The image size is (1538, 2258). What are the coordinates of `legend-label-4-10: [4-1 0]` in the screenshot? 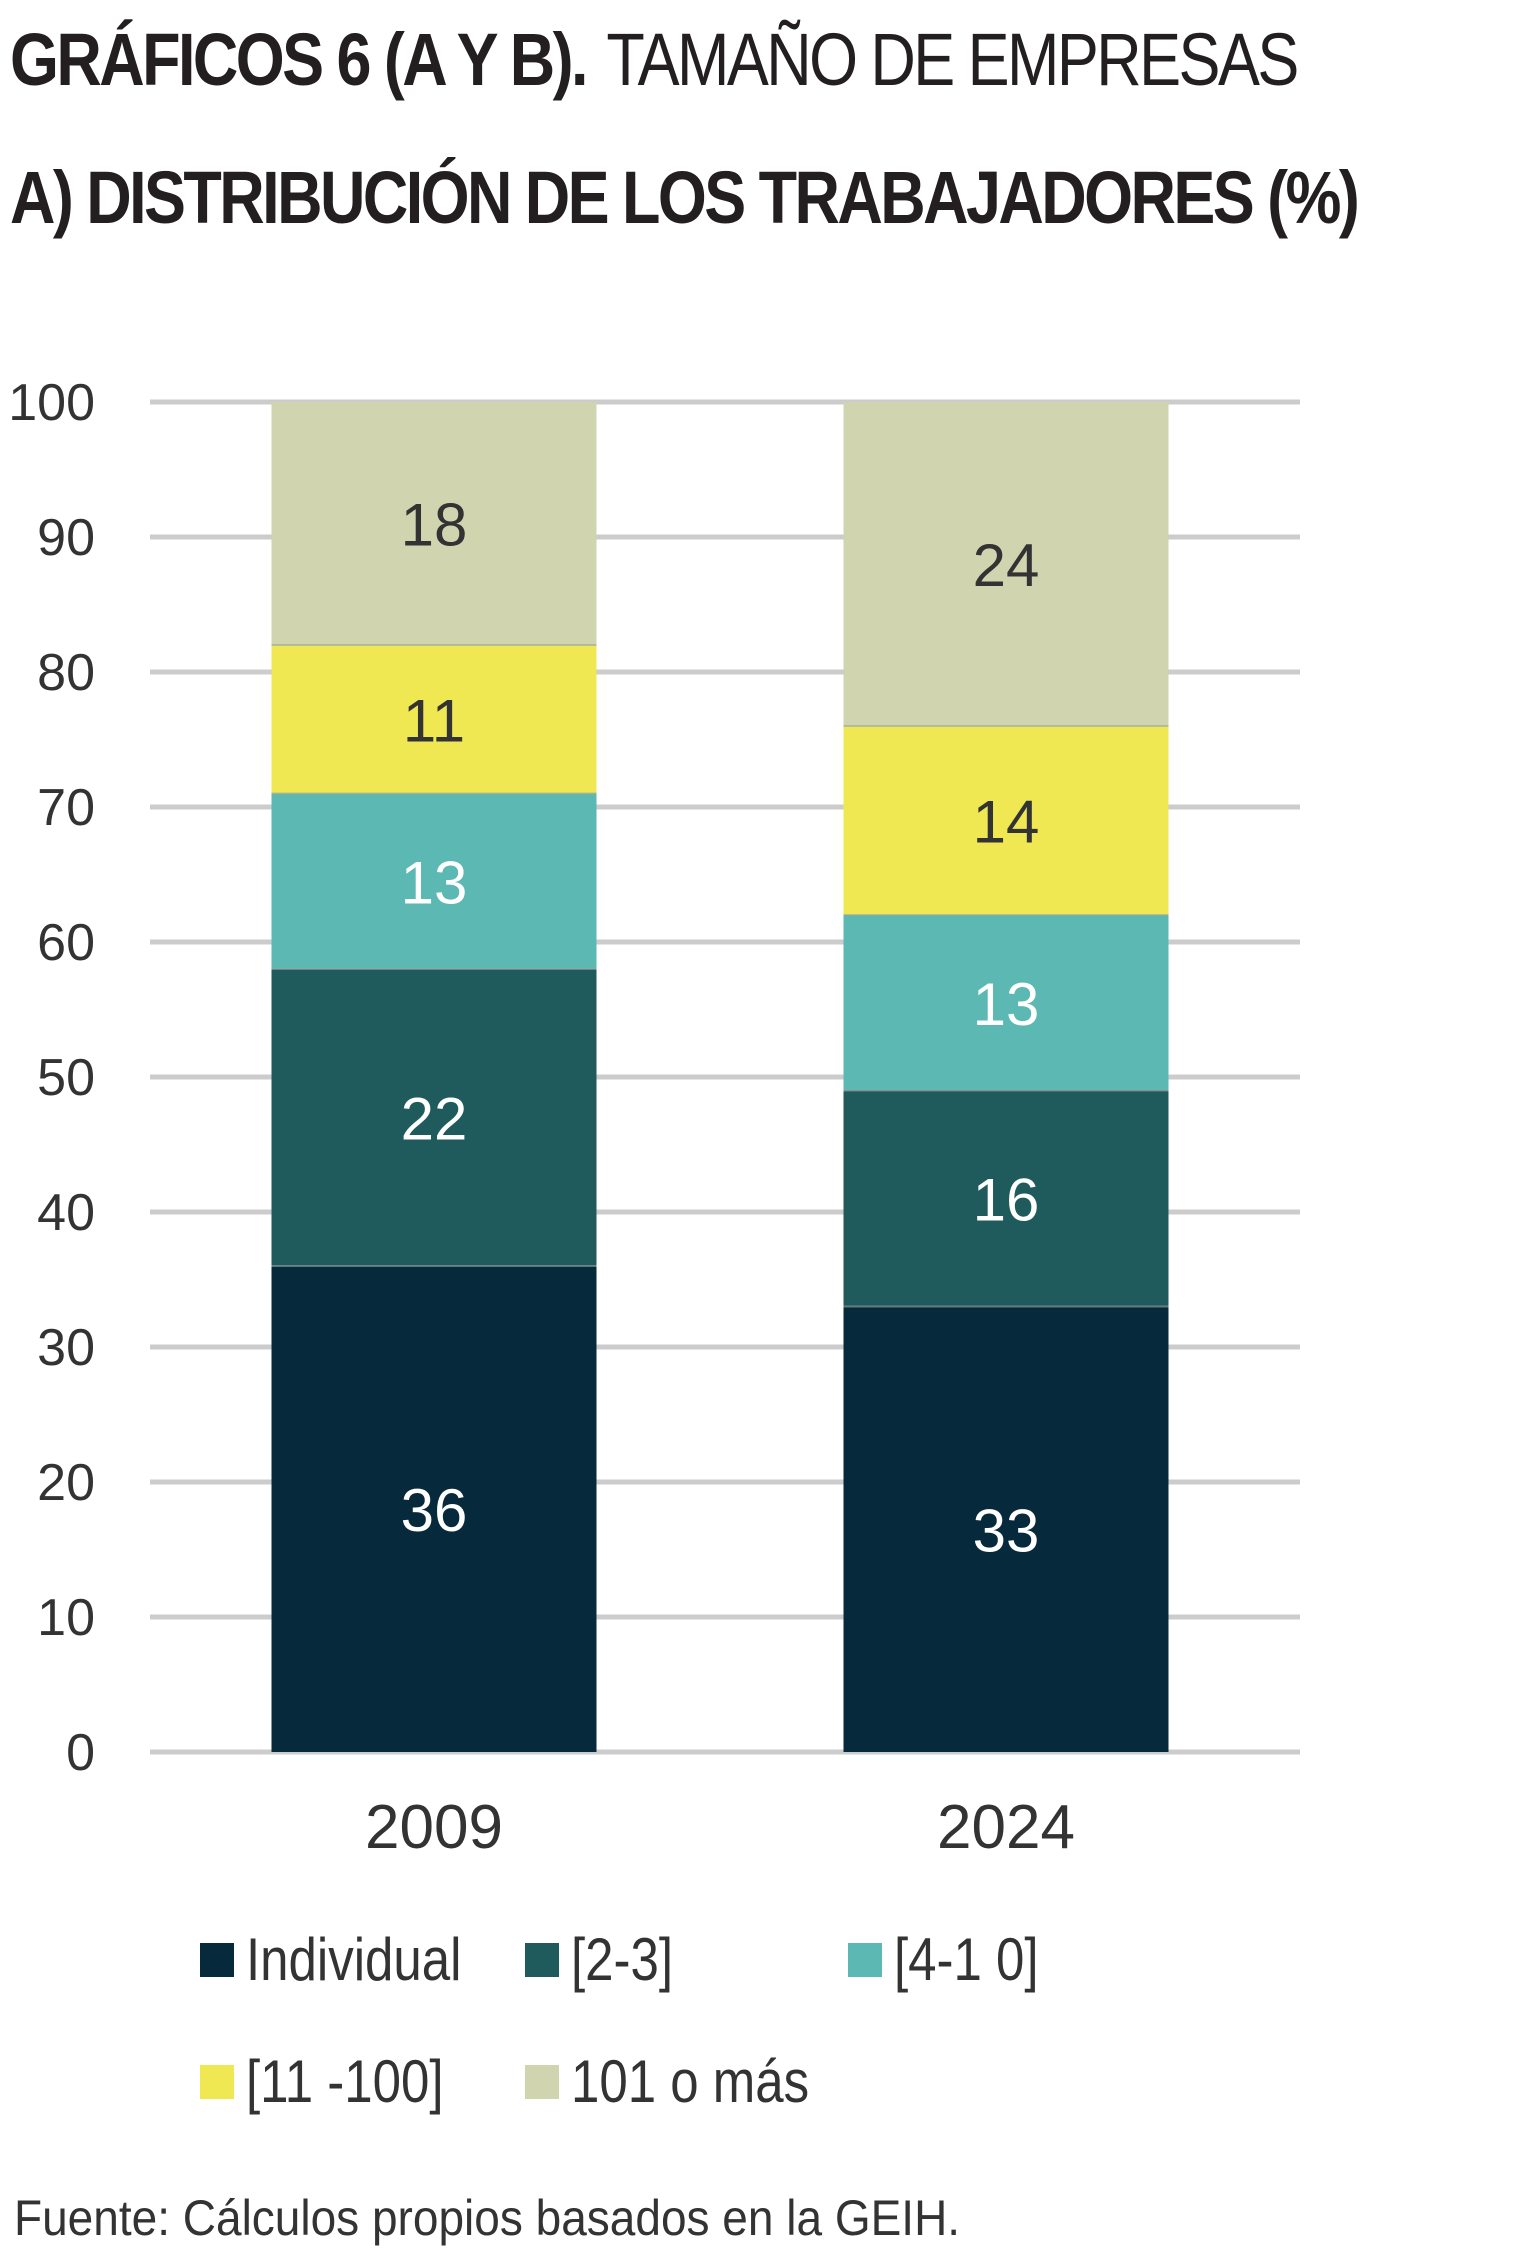 It's located at (966, 1959).